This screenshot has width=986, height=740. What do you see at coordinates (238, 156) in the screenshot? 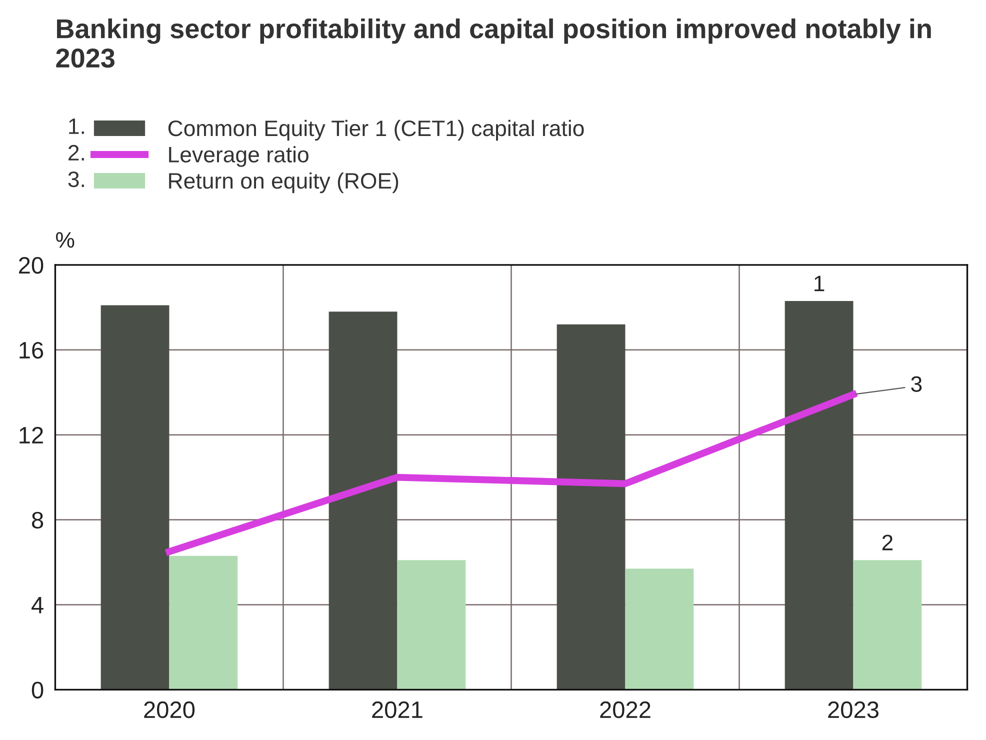
I see `legend-label: Leverage ratio` at bounding box center [238, 156].